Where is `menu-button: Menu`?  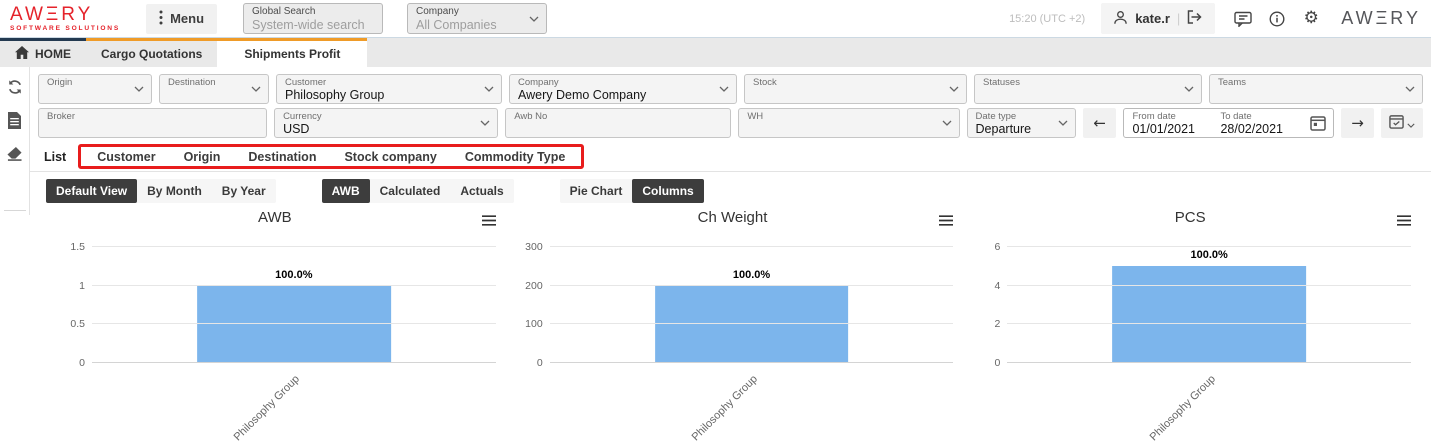
menu-button: Menu is located at coordinates (182, 18).